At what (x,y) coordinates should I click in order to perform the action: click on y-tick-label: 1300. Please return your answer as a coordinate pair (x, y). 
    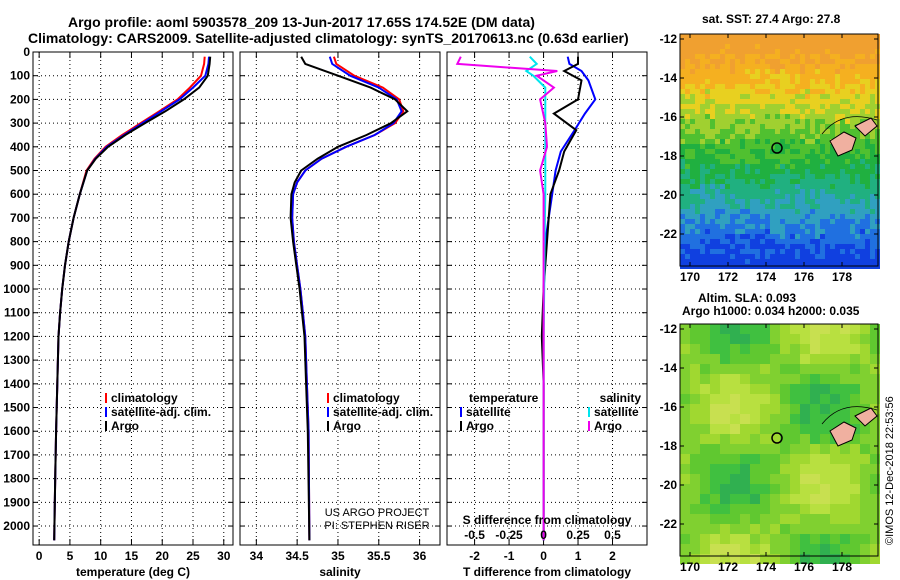
    Looking at the image, I should click on (16, 360).